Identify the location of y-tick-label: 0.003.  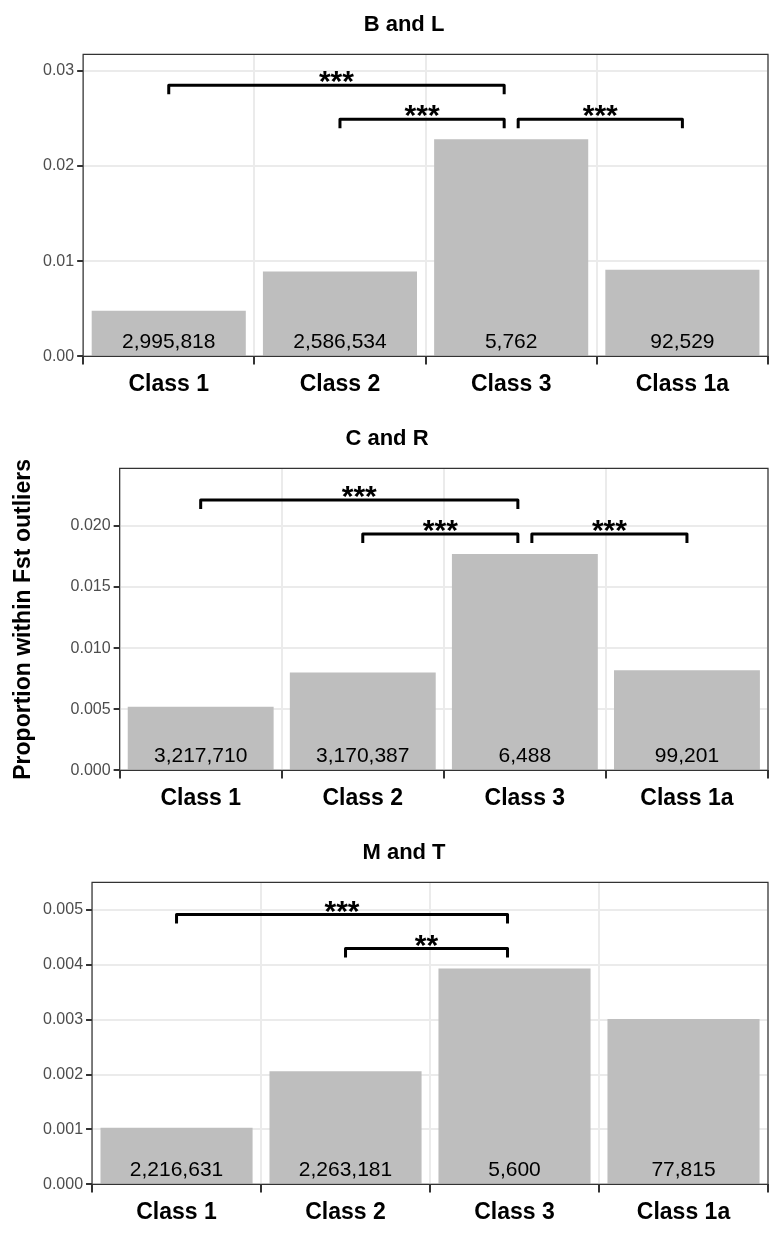
(63, 1019).